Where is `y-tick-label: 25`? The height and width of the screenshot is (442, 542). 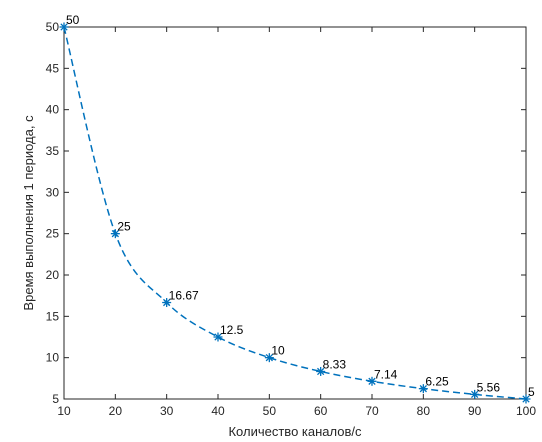 y-tick-label: 25 is located at coordinates (53, 234).